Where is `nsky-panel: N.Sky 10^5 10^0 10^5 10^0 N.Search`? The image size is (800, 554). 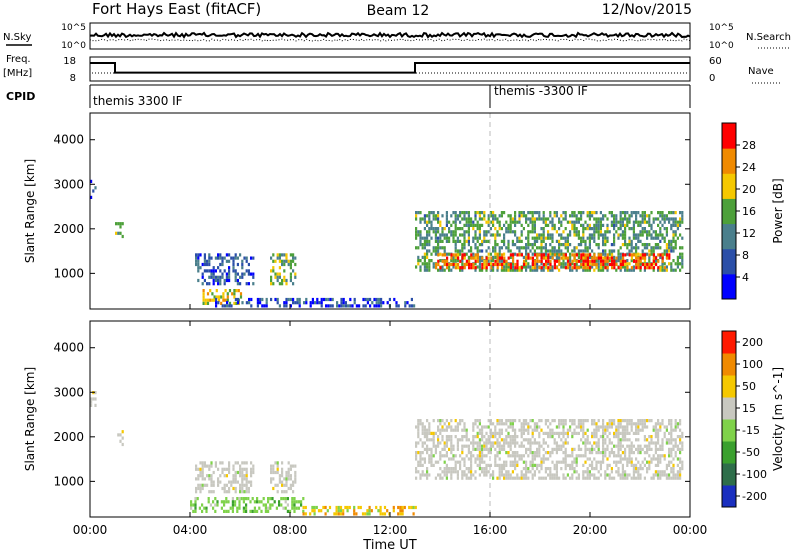
nsky-panel: N.Sky 10^5 10^0 10^5 10^0 N.Search is located at coordinates (397, 36).